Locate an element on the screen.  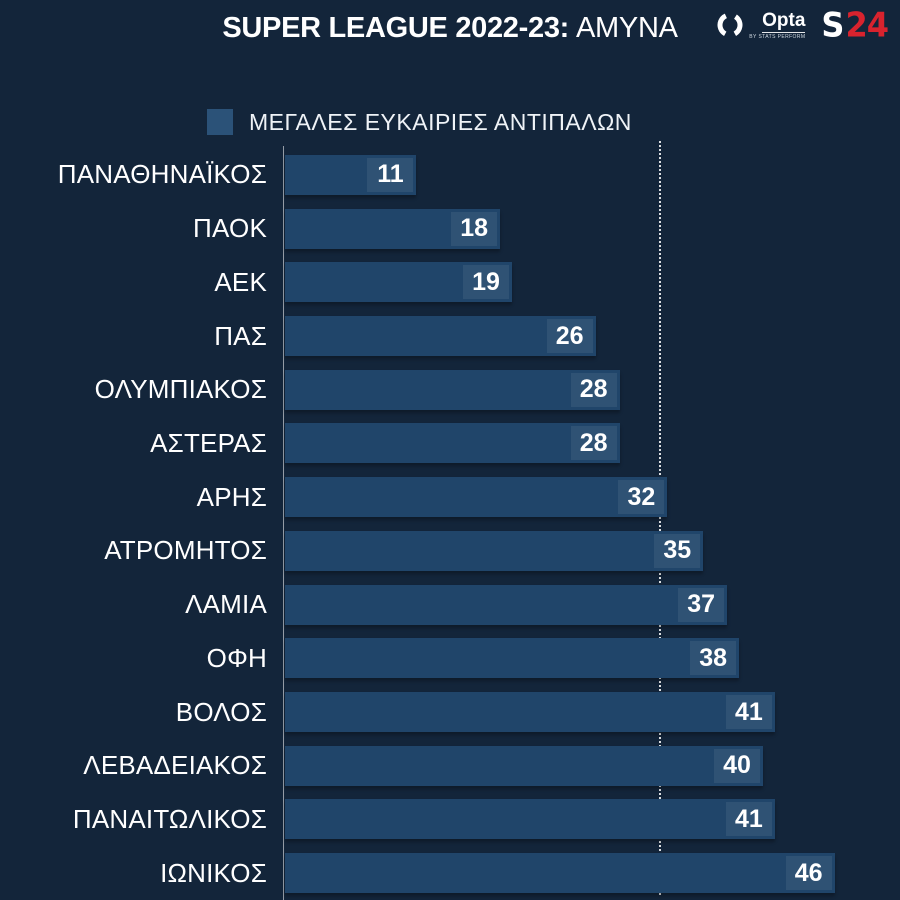
bar-row: ΛΑΜΙΑ 37 is located at coordinates (450, 605).